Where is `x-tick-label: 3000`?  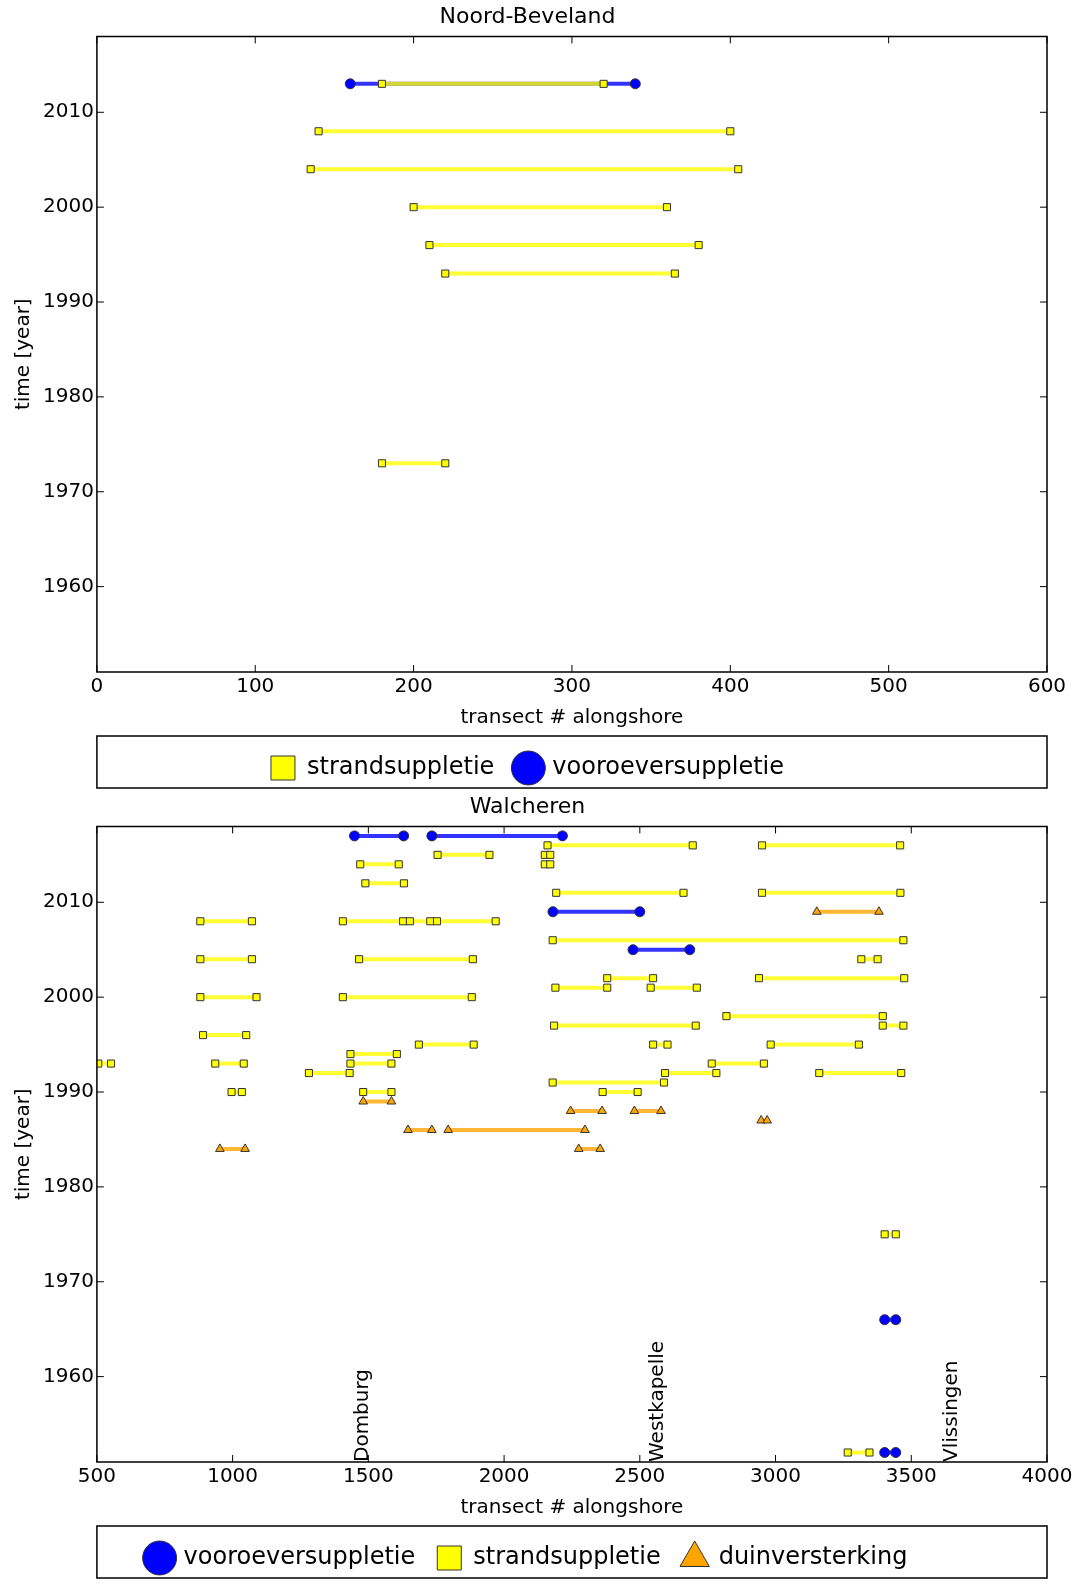
x-tick-label: 3000 is located at coordinates (775, 1475).